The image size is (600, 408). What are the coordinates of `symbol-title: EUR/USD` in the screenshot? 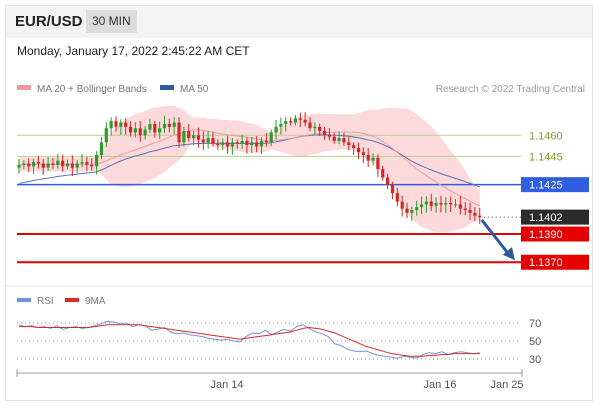 It's located at (49, 21).